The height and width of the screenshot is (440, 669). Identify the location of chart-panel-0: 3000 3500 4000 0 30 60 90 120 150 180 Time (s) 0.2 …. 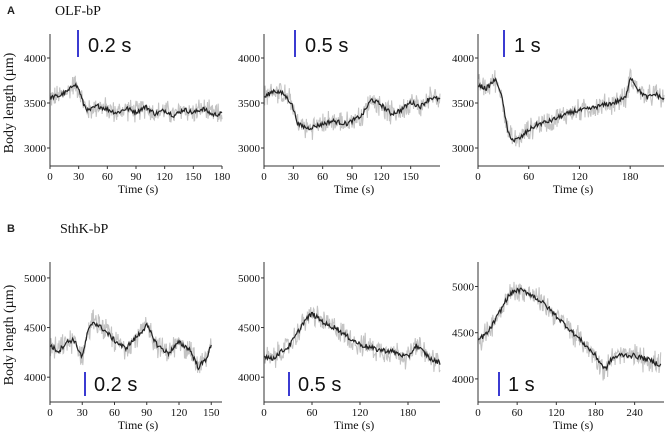
(127, 113).